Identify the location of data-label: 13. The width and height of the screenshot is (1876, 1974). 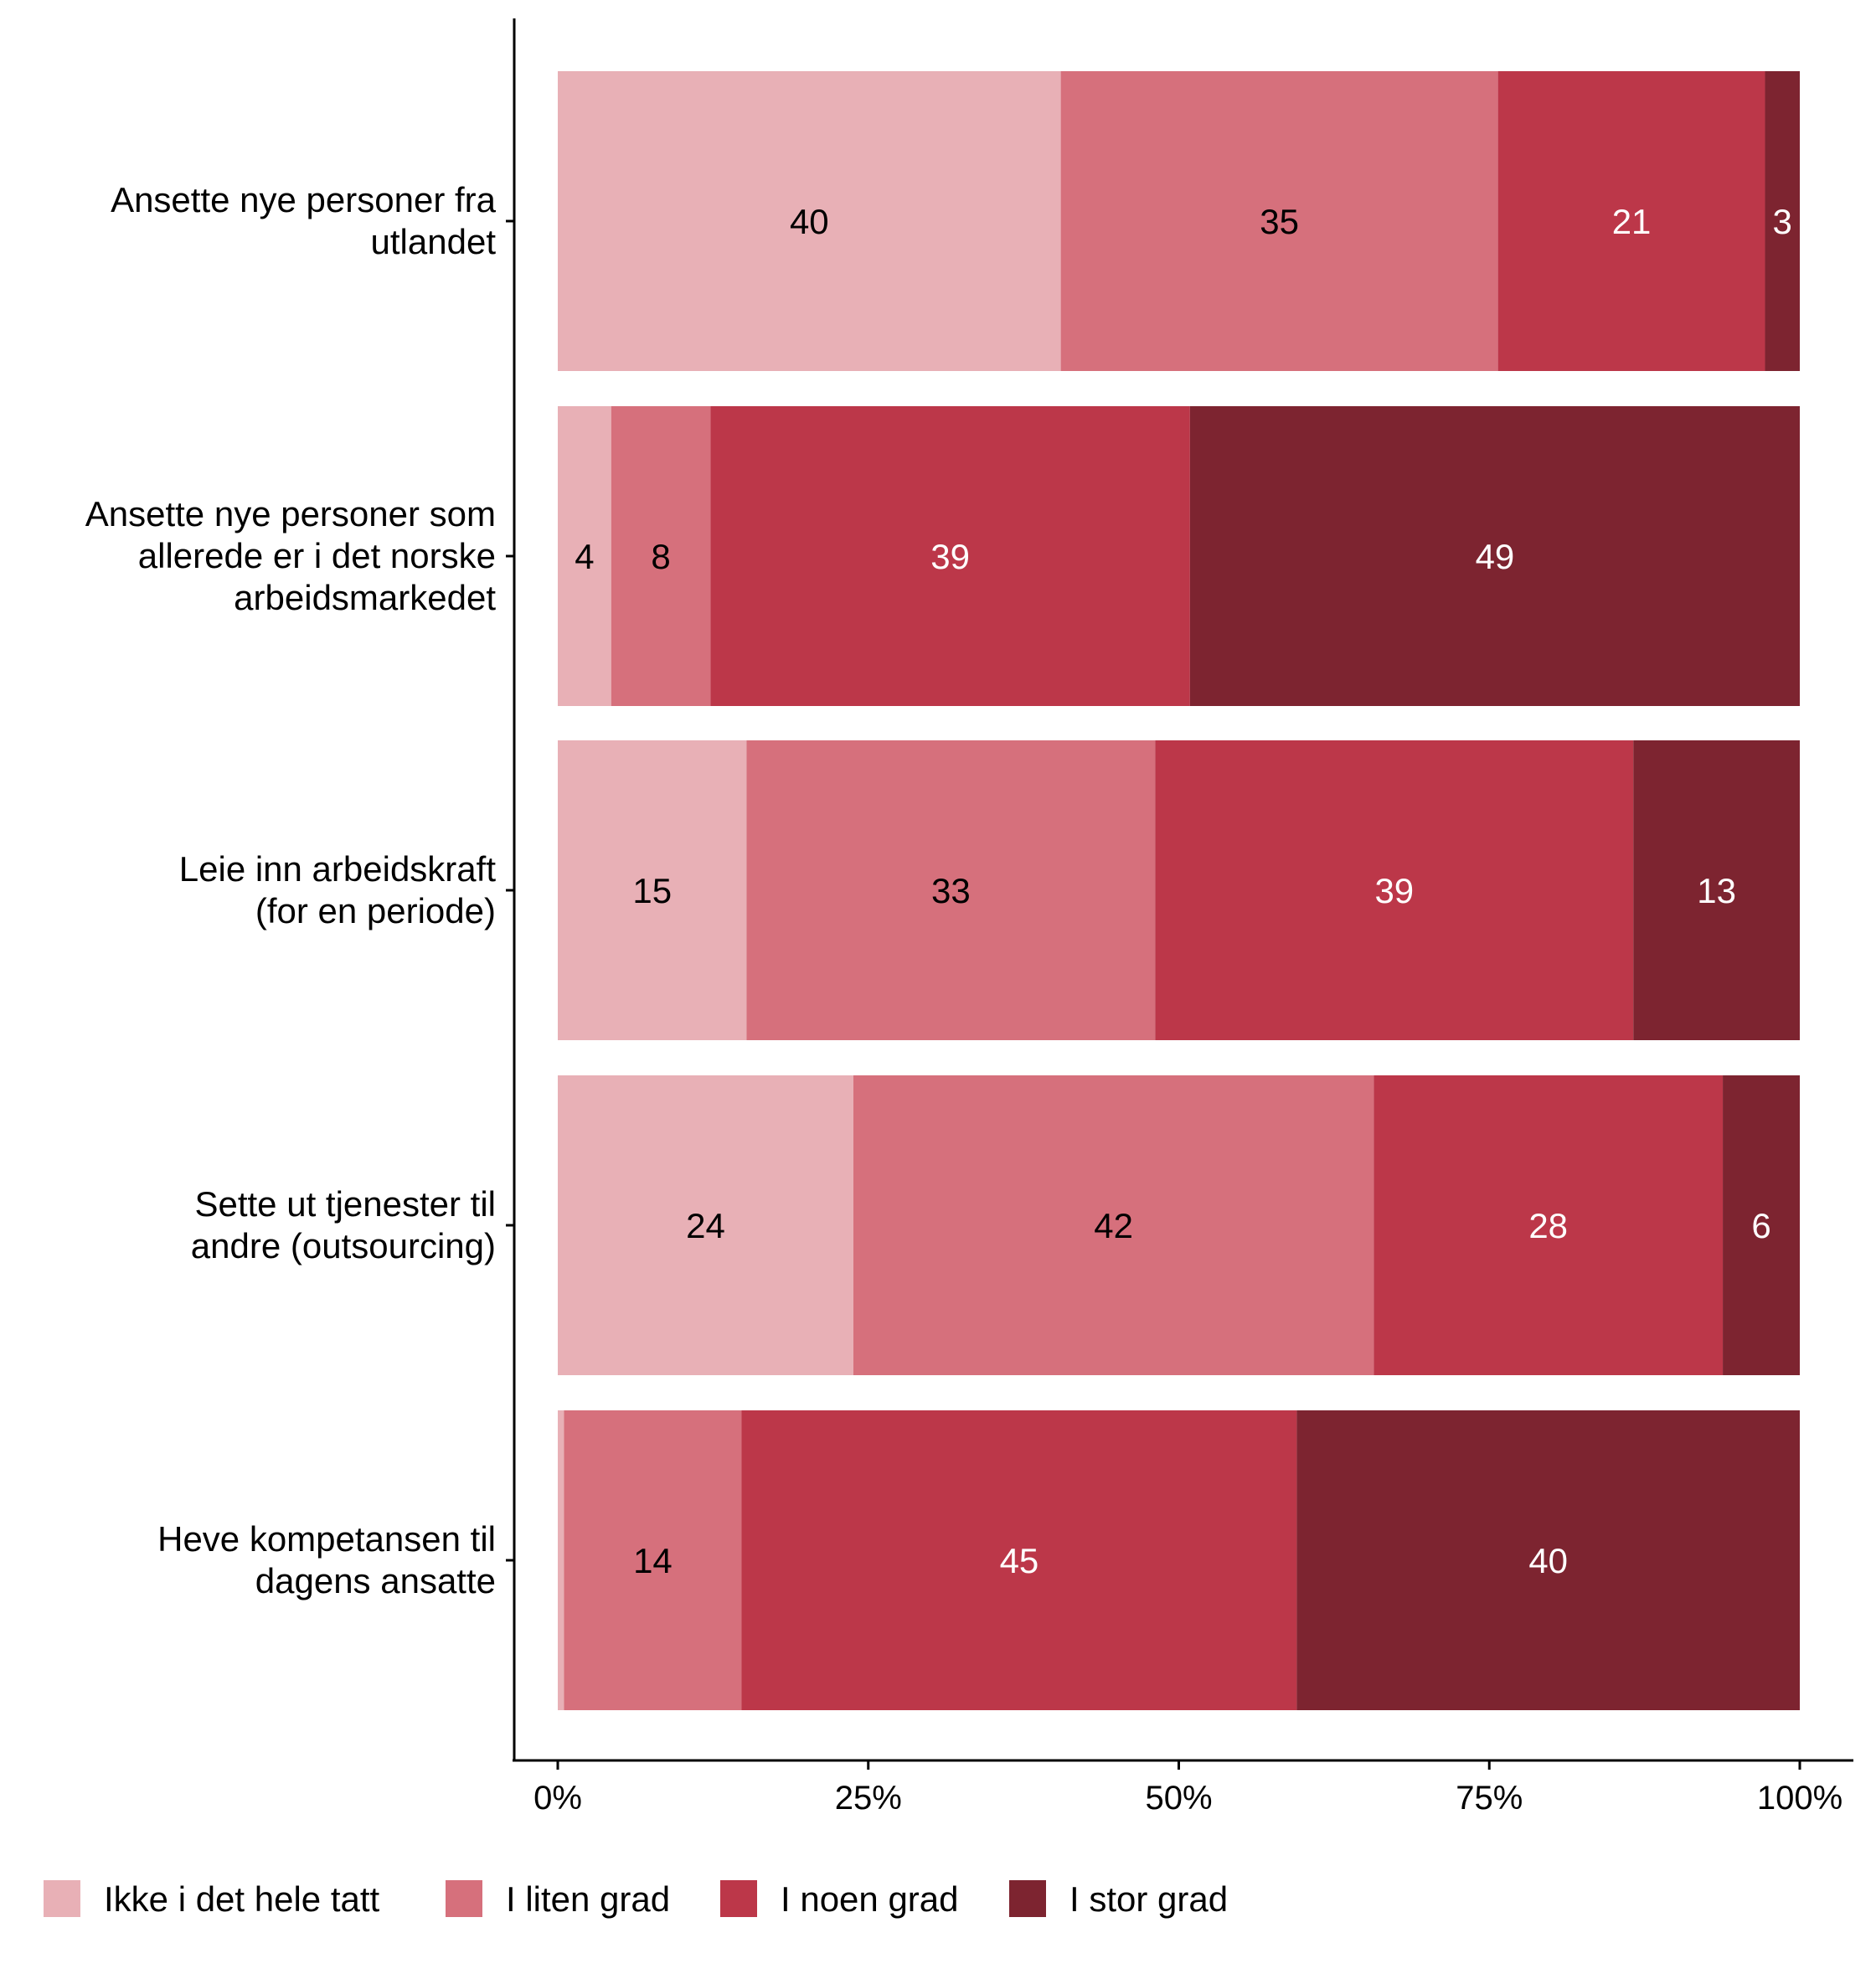
(1716, 890).